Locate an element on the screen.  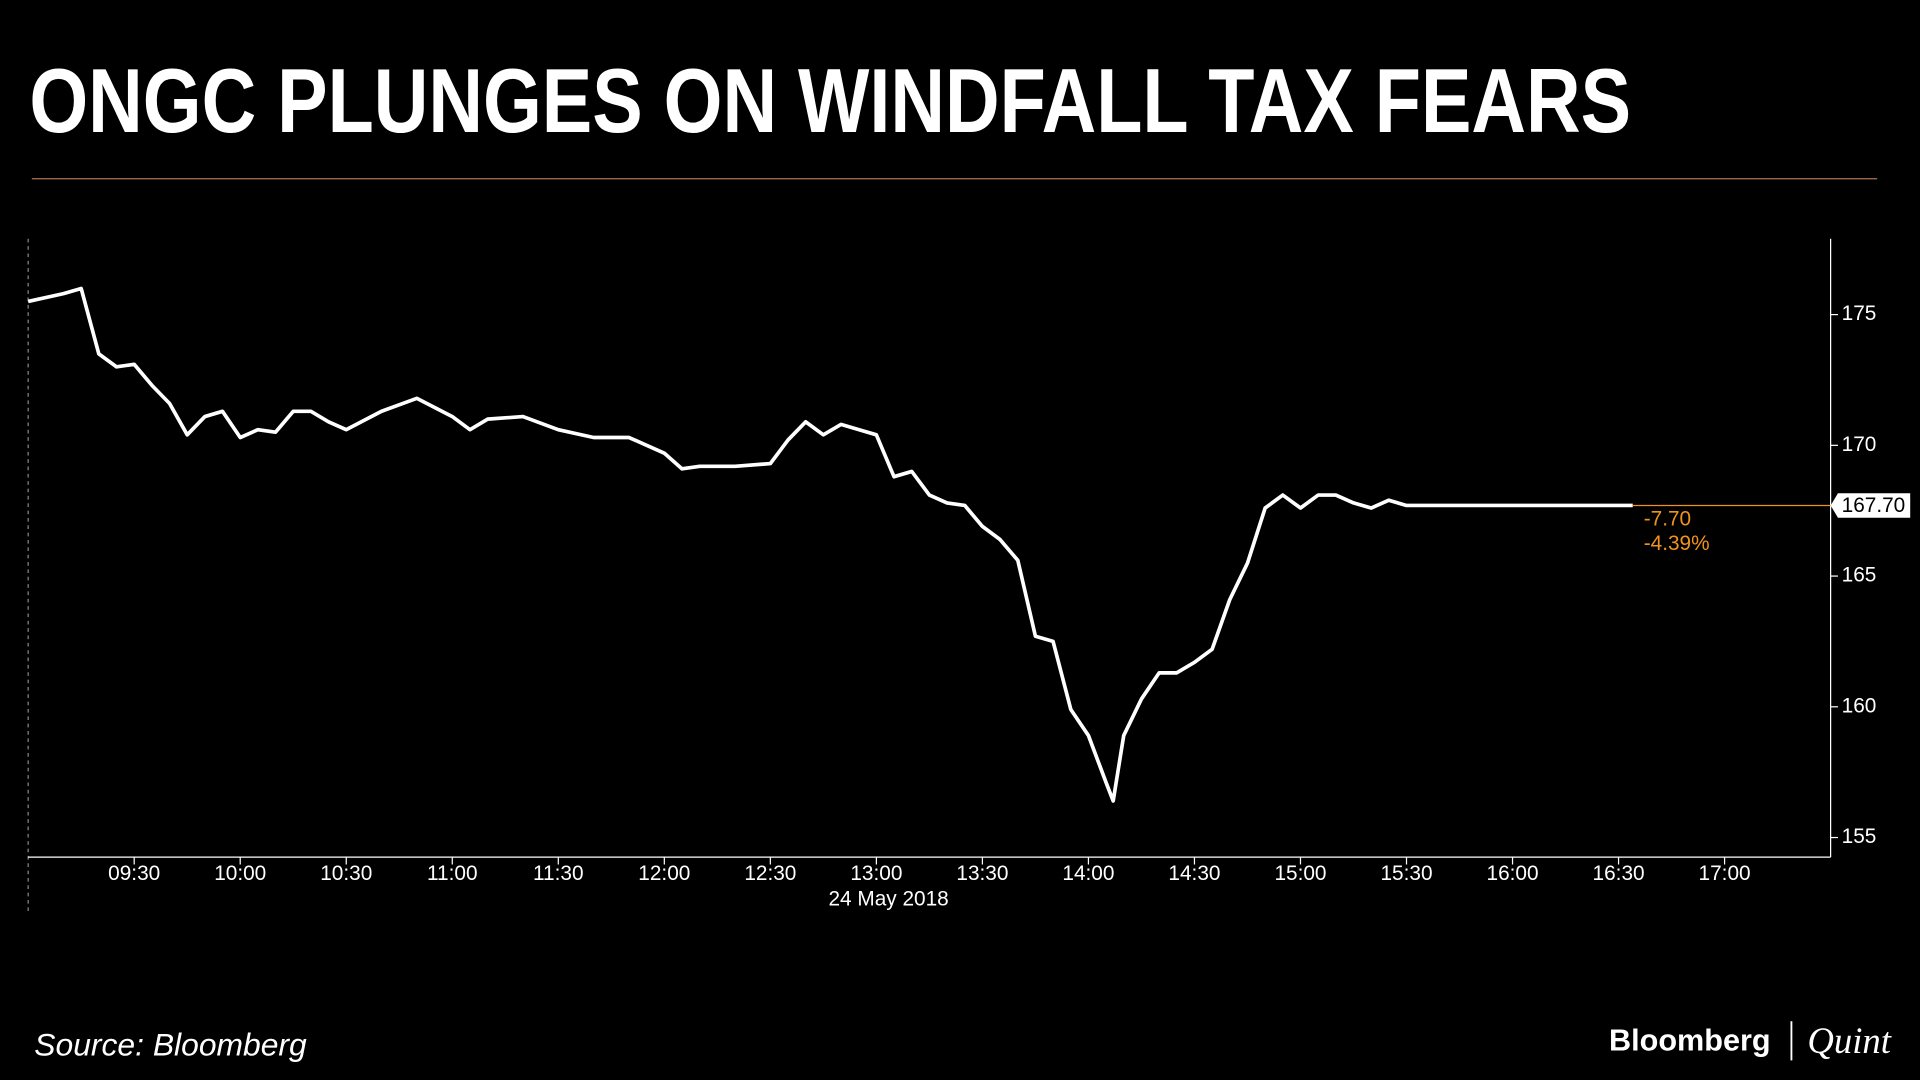
x-tick-label: 16:30 is located at coordinates (1619, 873).